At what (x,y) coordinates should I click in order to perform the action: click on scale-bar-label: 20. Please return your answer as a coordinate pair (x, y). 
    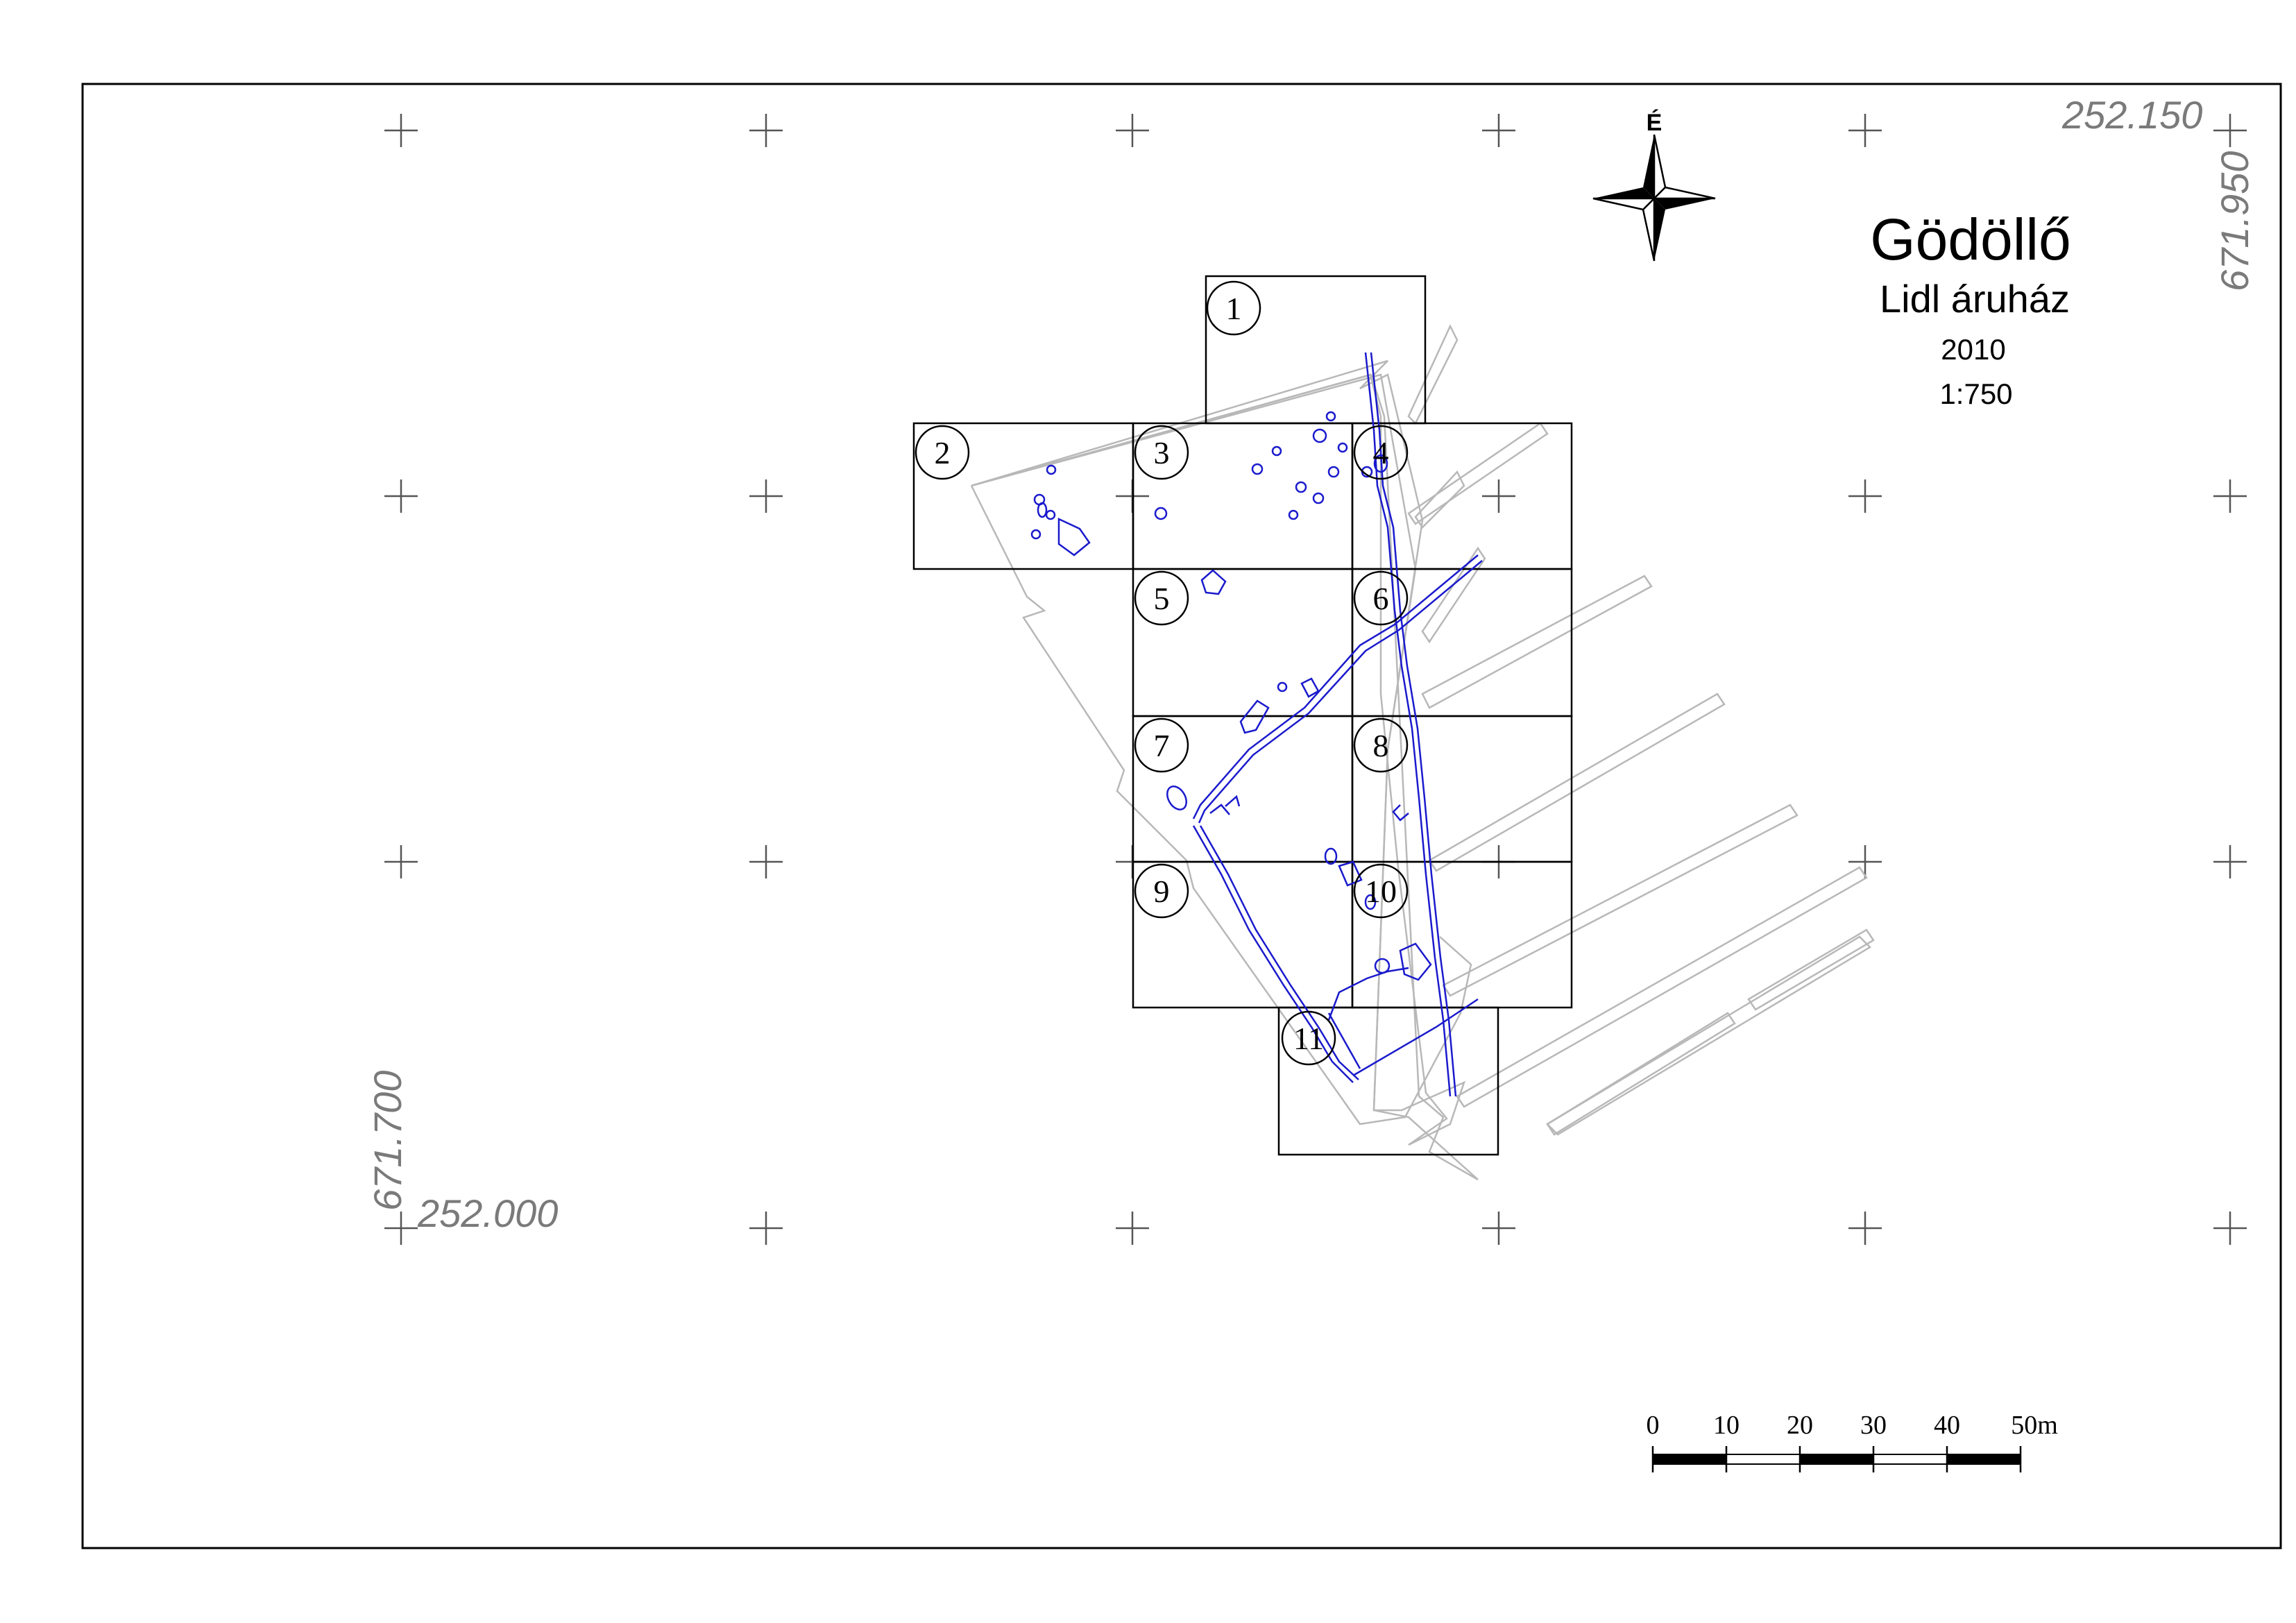
    Looking at the image, I should click on (1800, 1425).